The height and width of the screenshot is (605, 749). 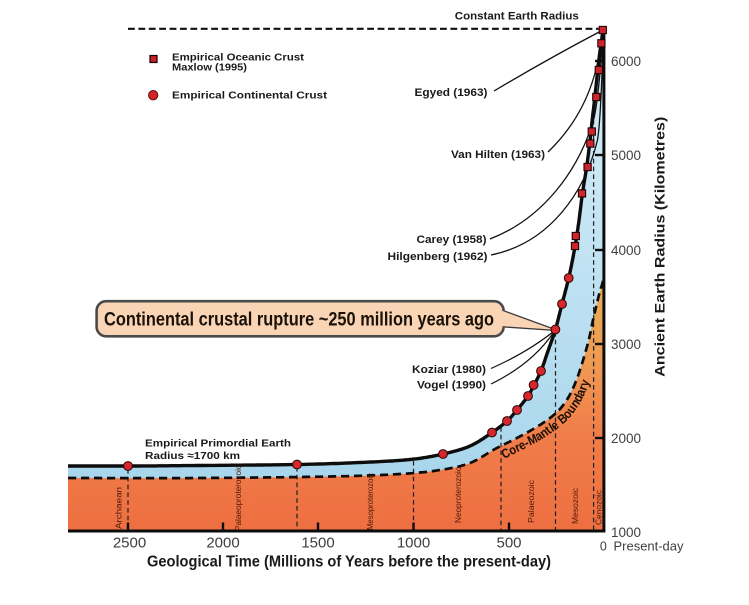 I want to click on svg-text: 4000, so click(x=626, y=250).